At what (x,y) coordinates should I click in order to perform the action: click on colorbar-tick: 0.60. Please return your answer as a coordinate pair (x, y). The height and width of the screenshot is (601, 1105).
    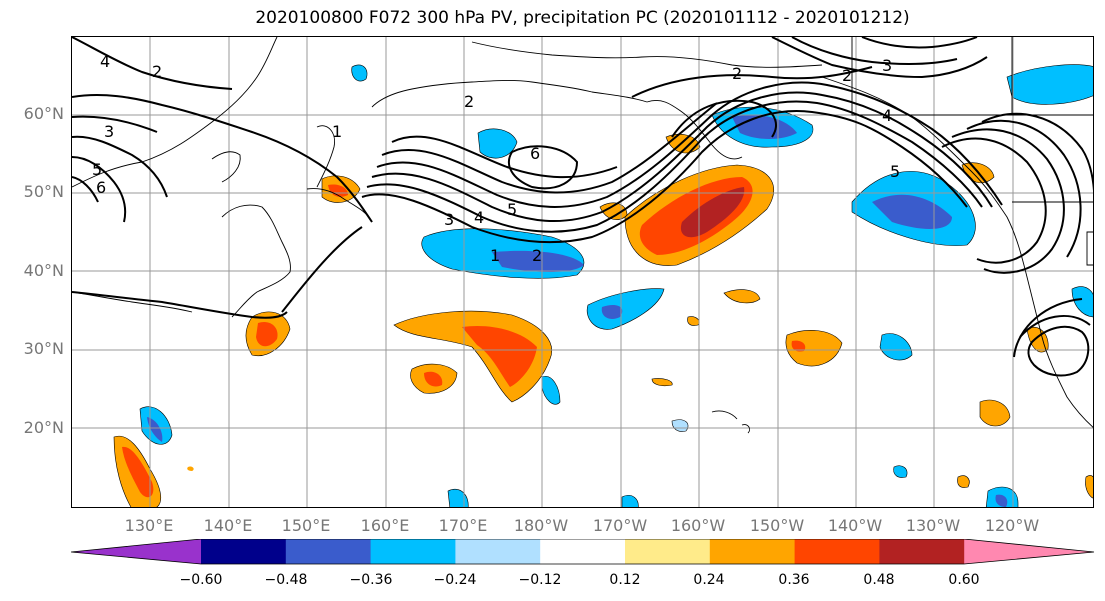
    Looking at the image, I should click on (964, 580).